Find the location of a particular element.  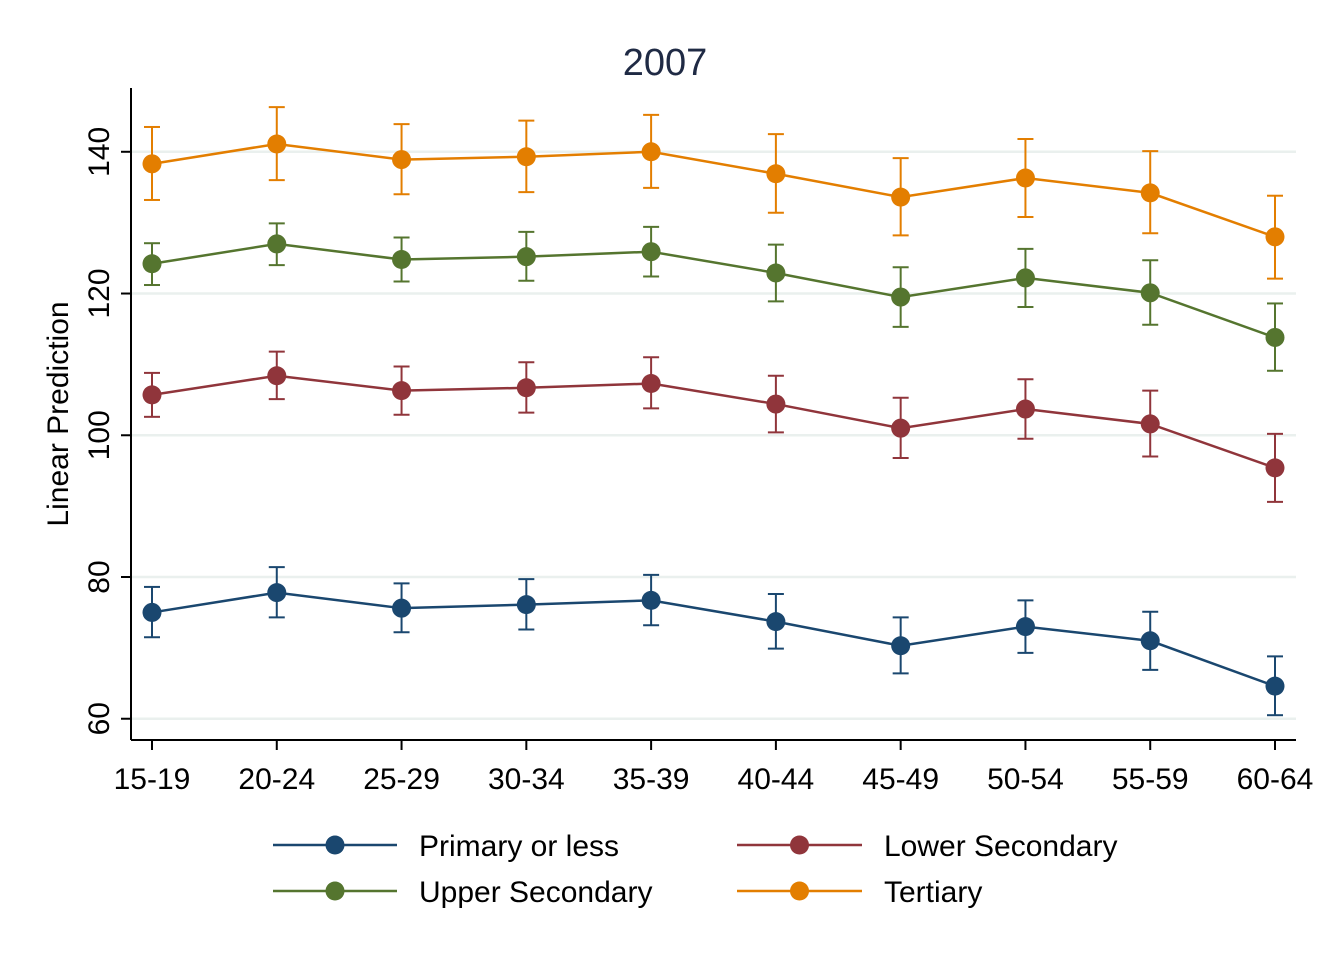

legend-label: Tertiary is located at coordinates (933, 892).